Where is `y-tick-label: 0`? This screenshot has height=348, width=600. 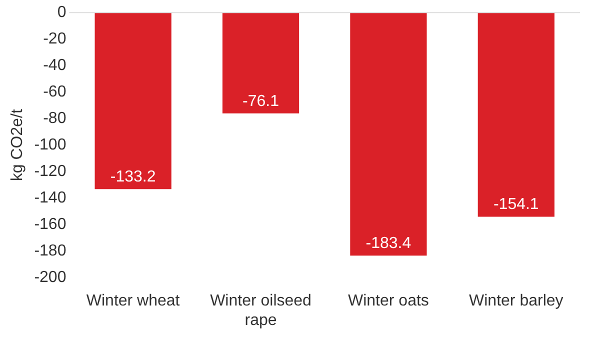 y-tick-label: 0 is located at coordinates (61, 13).